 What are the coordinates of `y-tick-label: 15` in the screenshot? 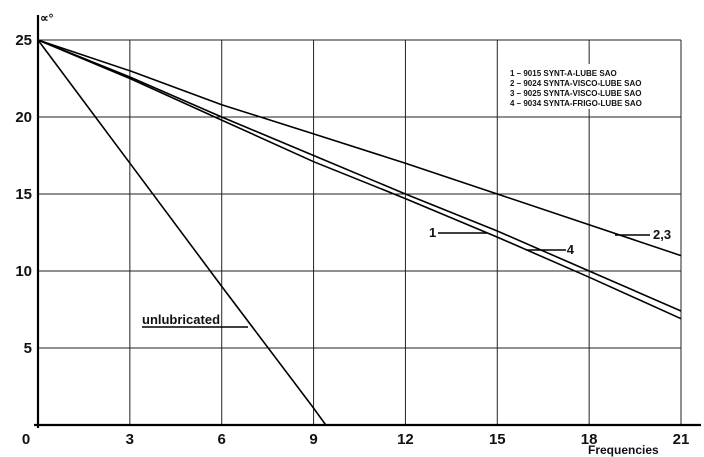 It's located at (23, 194).